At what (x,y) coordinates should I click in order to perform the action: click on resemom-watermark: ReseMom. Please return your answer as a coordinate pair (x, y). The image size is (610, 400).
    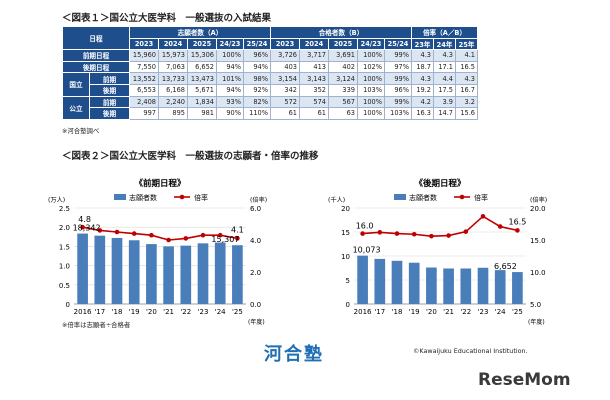
    Looking at the image, I should click on (524, 380).